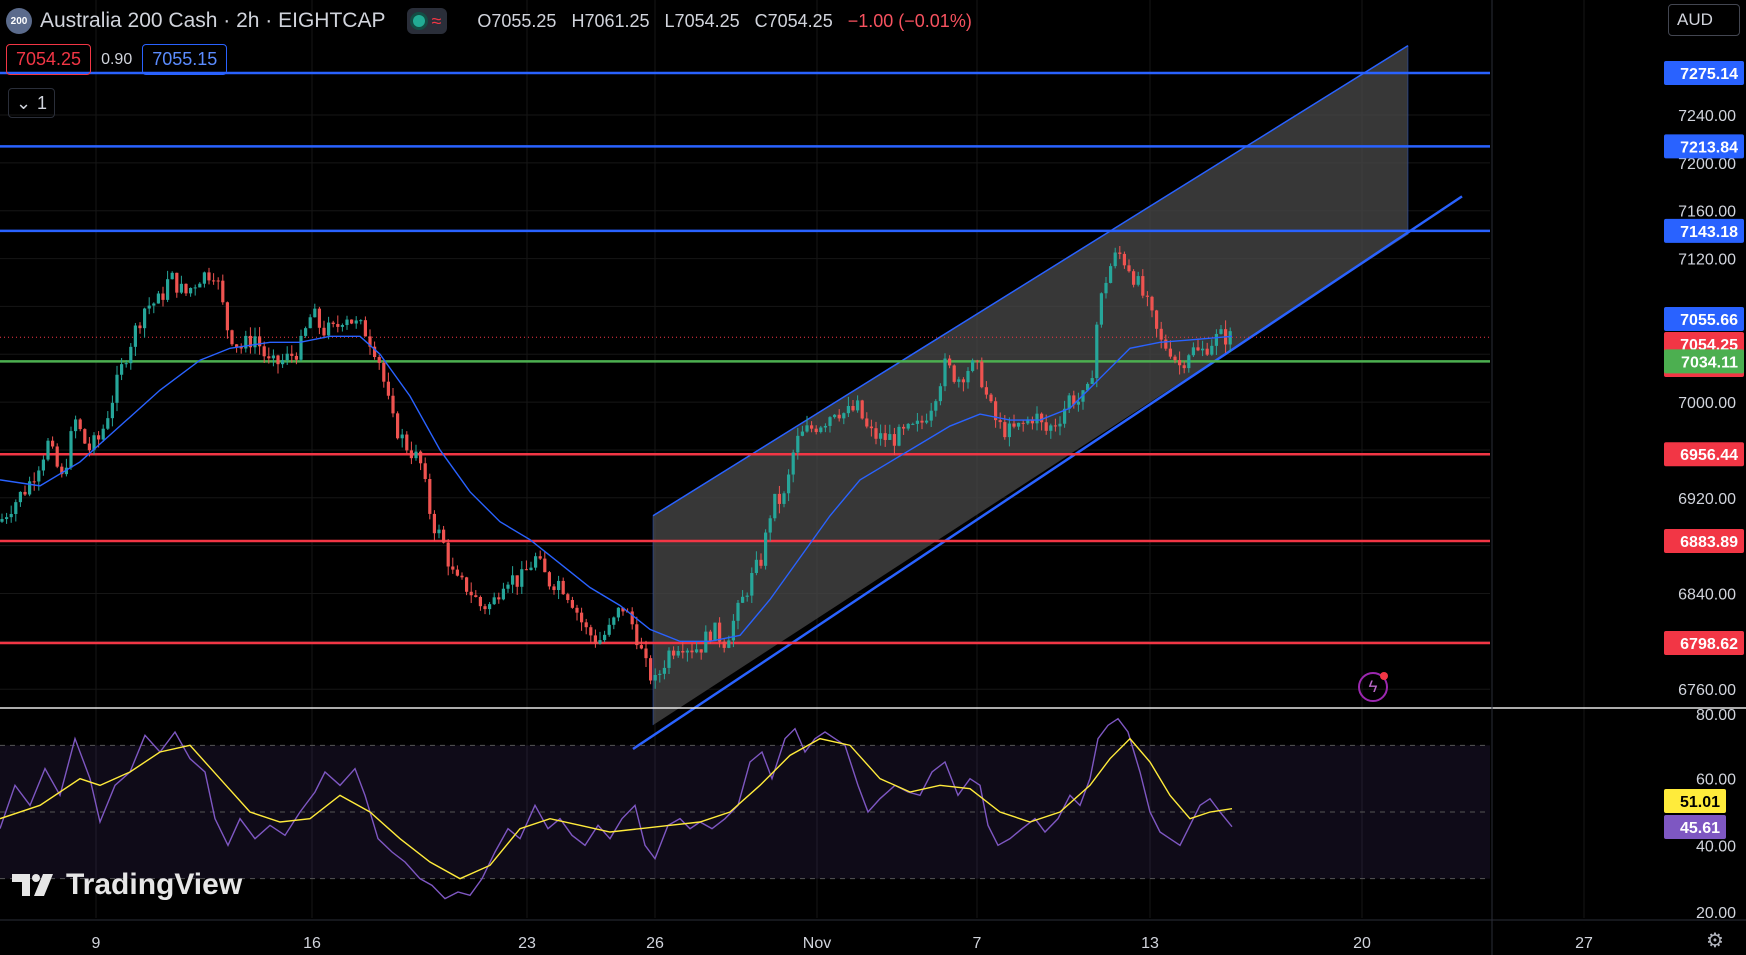 This screenshot has width=1746, height=955. I want to click on tv-mark-icon, so click(32, 885).